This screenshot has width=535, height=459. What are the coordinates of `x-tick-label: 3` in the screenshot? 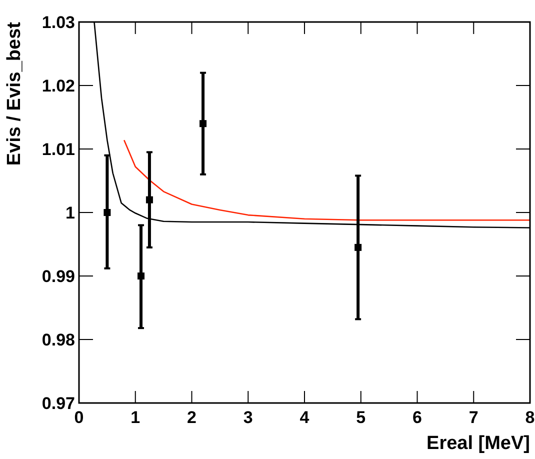 It's located at (248, 417).